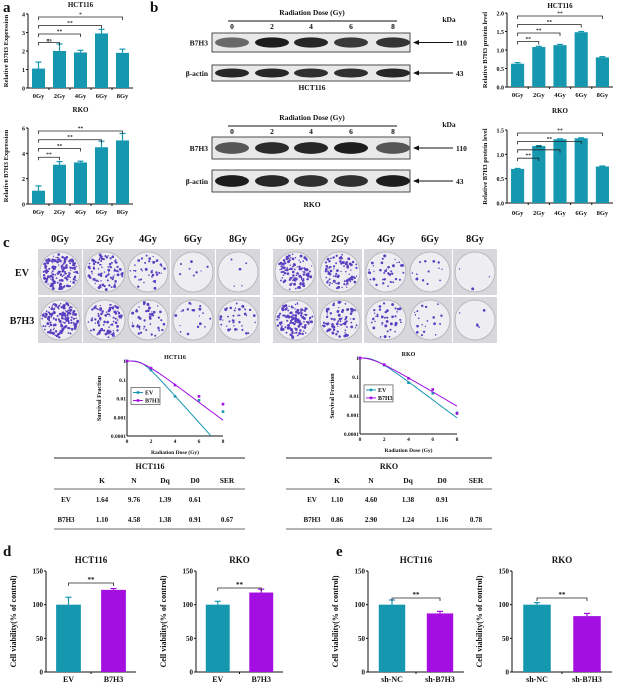 The width and height of the screenshot is (617, 685). What do you see at coordinates (120, 418) in the screenshot?
I see `y-tick-label: 0.001` at bounding box center [120, 418].